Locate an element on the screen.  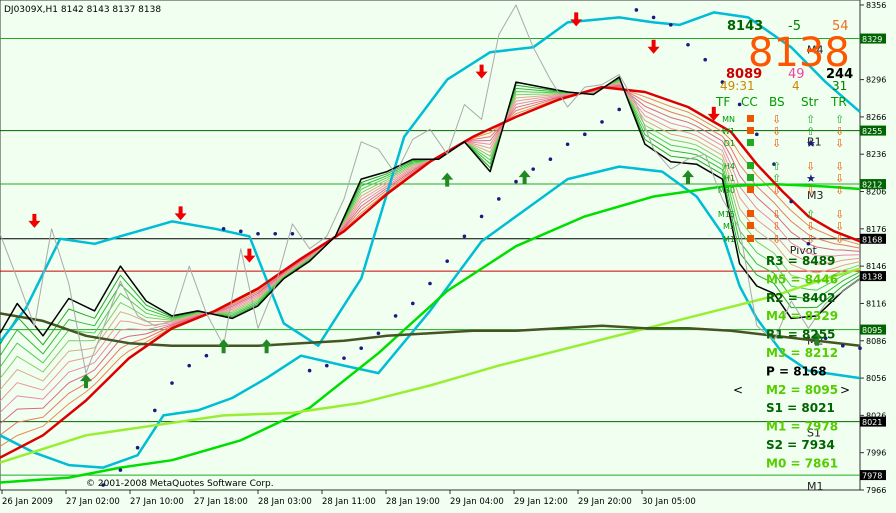
level-label-1: R1 is located at coordinates (814, 142).